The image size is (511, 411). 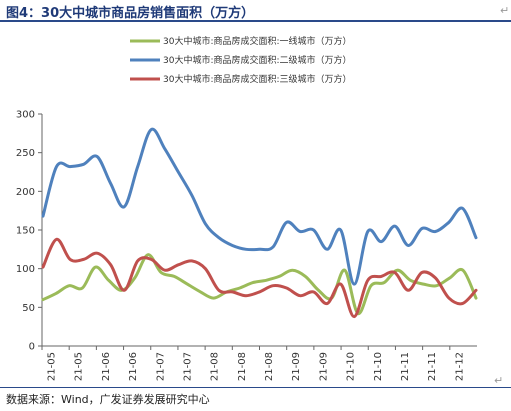 I want to click on source-note: 数据来源：Wind，广发证券发展研究中心, so click(x=108, y=399).